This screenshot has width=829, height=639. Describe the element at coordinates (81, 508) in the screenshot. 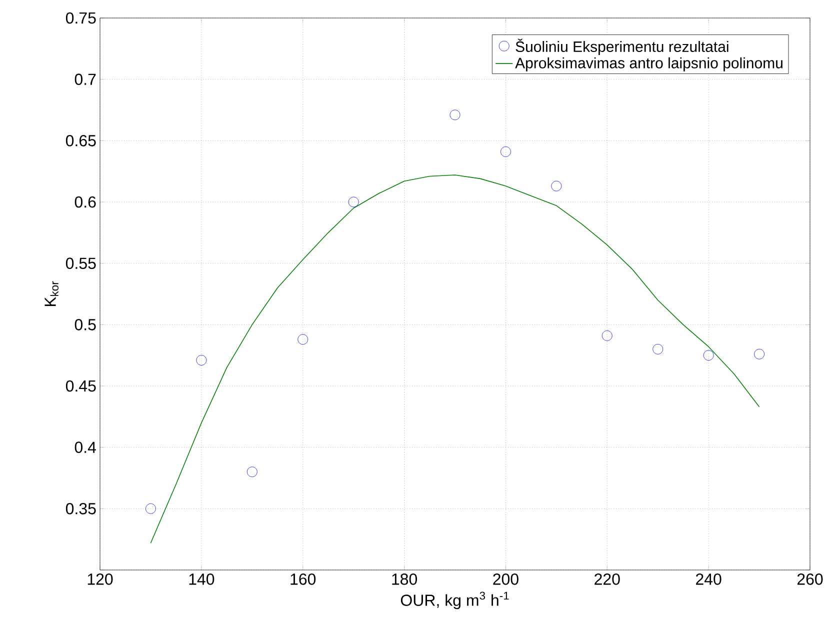

I see `y-tick-label: 0.35` at that location.